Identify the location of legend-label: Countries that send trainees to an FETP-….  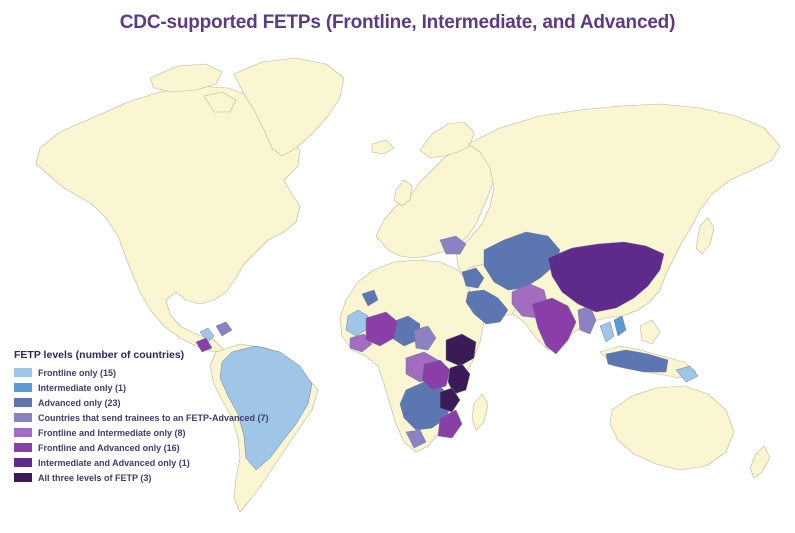
(153, 417).